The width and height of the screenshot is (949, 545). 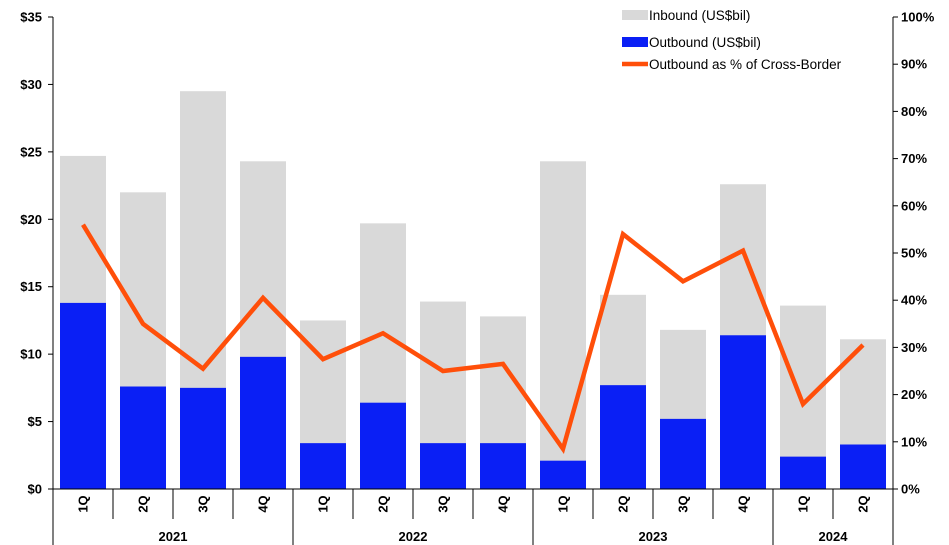 What do you see at coordinates (31, 151) in the screenshot?
I see `left-tick-label: $25` at bounding box center [31, 151].